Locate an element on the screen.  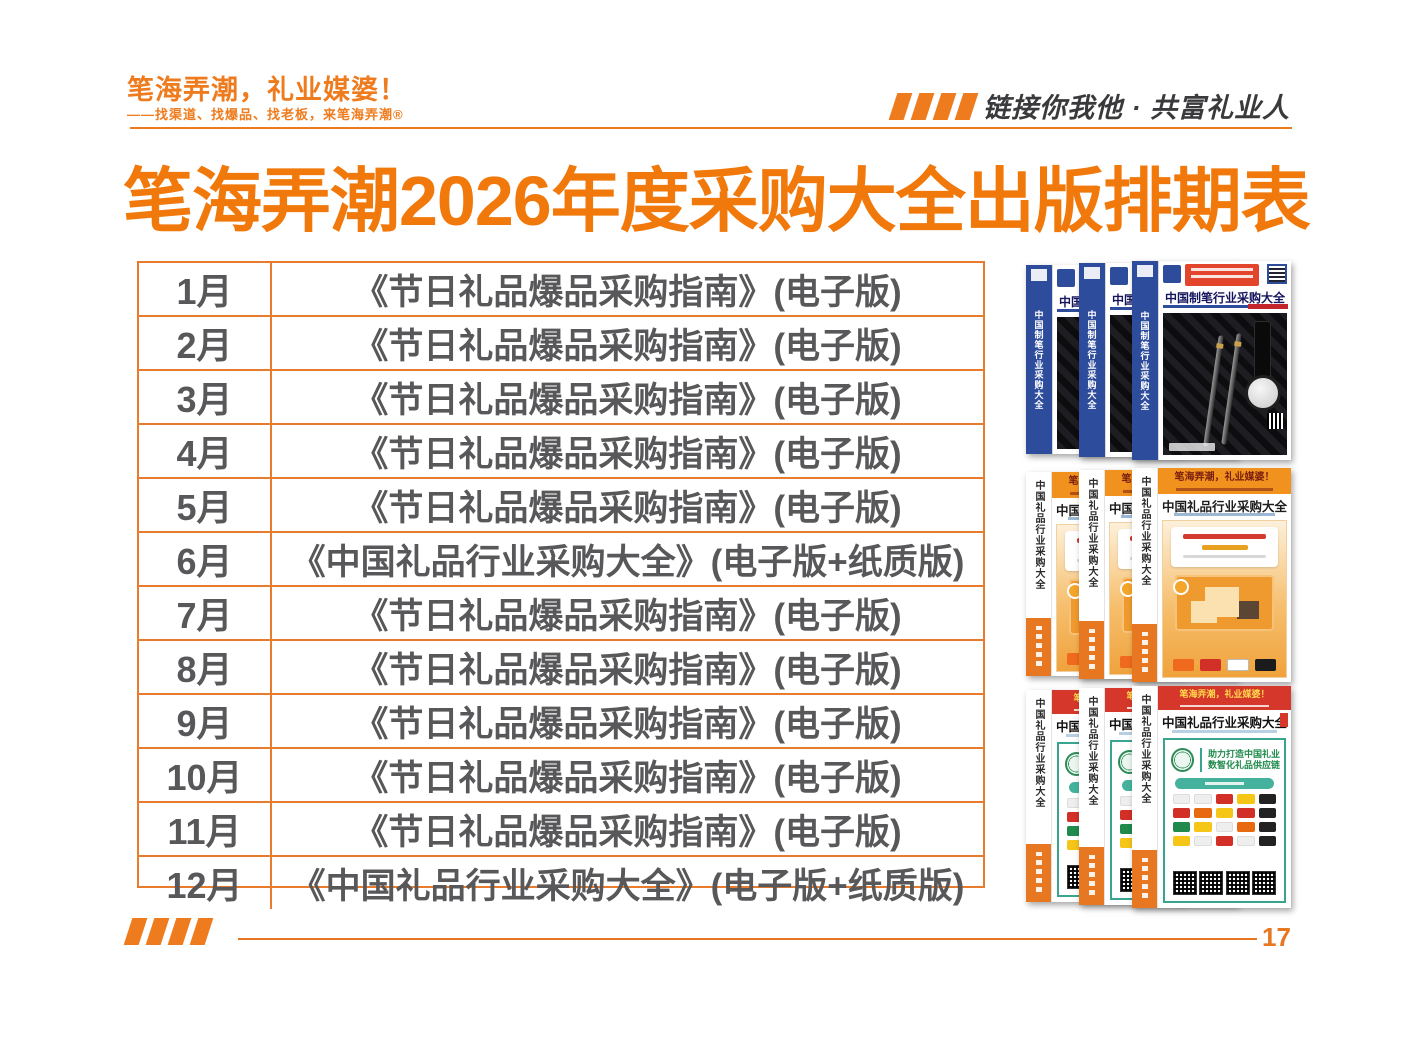
section-pill is located at coordinates (1224, 783).